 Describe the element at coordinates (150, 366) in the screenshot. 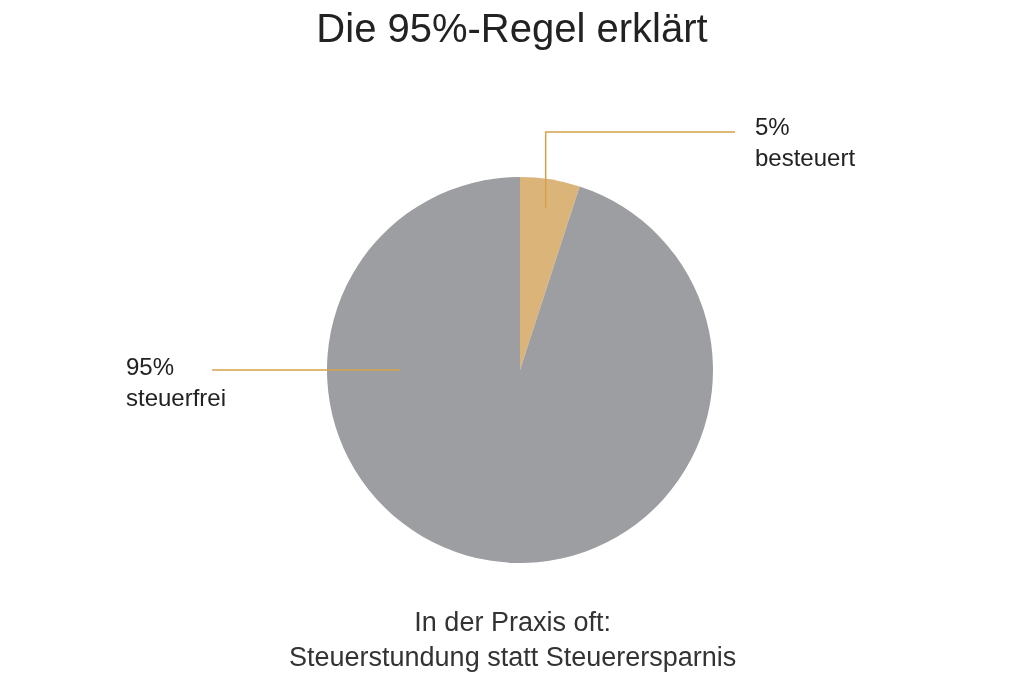

I see `data-label: 95%` at that location.